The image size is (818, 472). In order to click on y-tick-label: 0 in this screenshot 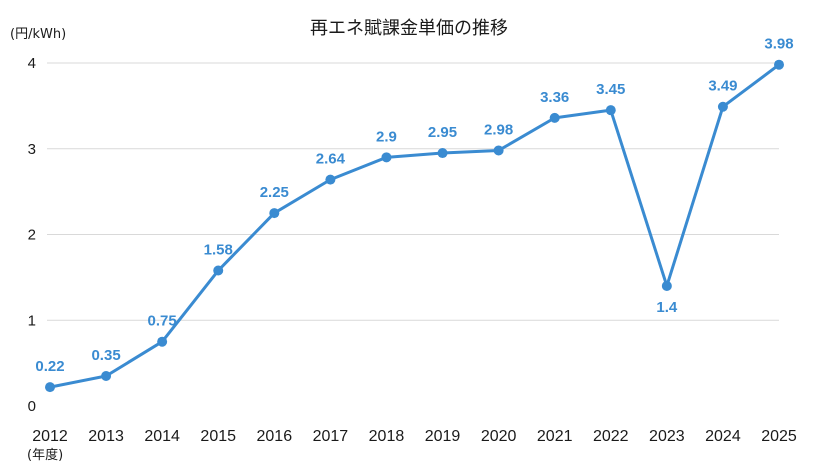, I will do `click(32, 406)`.